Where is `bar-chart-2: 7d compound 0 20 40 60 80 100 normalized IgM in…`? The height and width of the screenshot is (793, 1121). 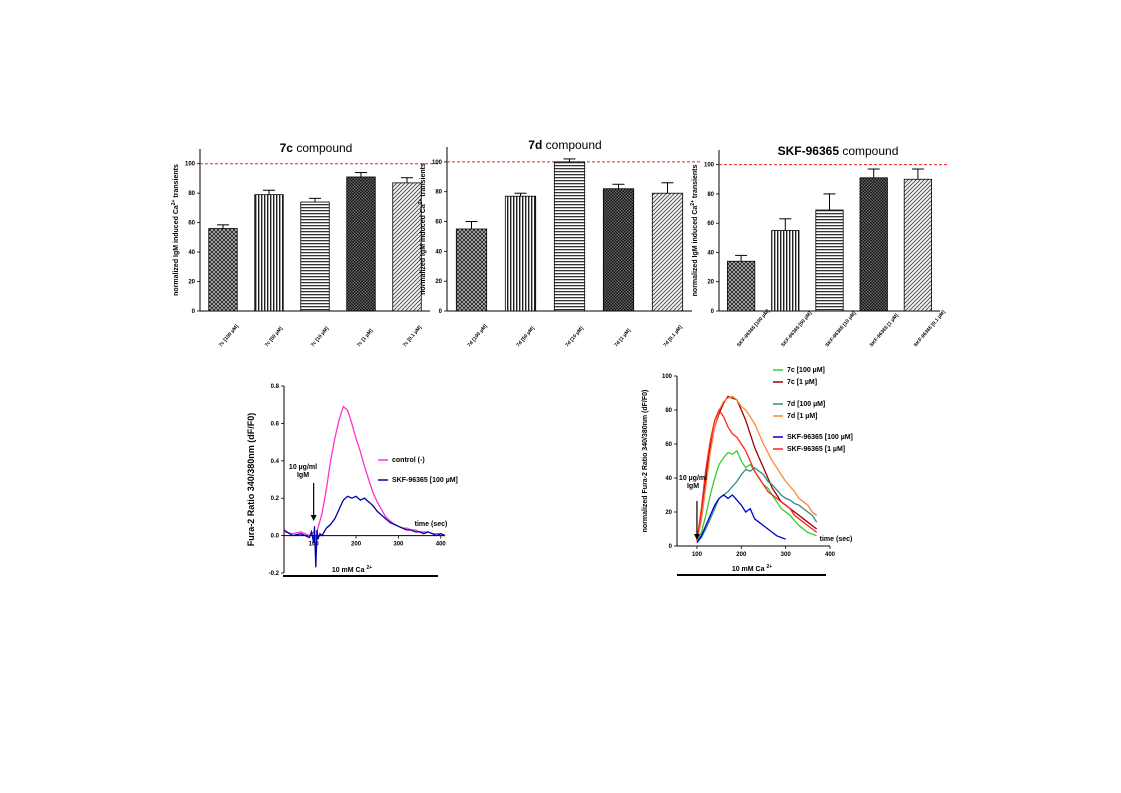 bar-chart-2: 7d compound 0 20 40 60 80 100 normalized IgM in… is located at coordinates (559, 243).